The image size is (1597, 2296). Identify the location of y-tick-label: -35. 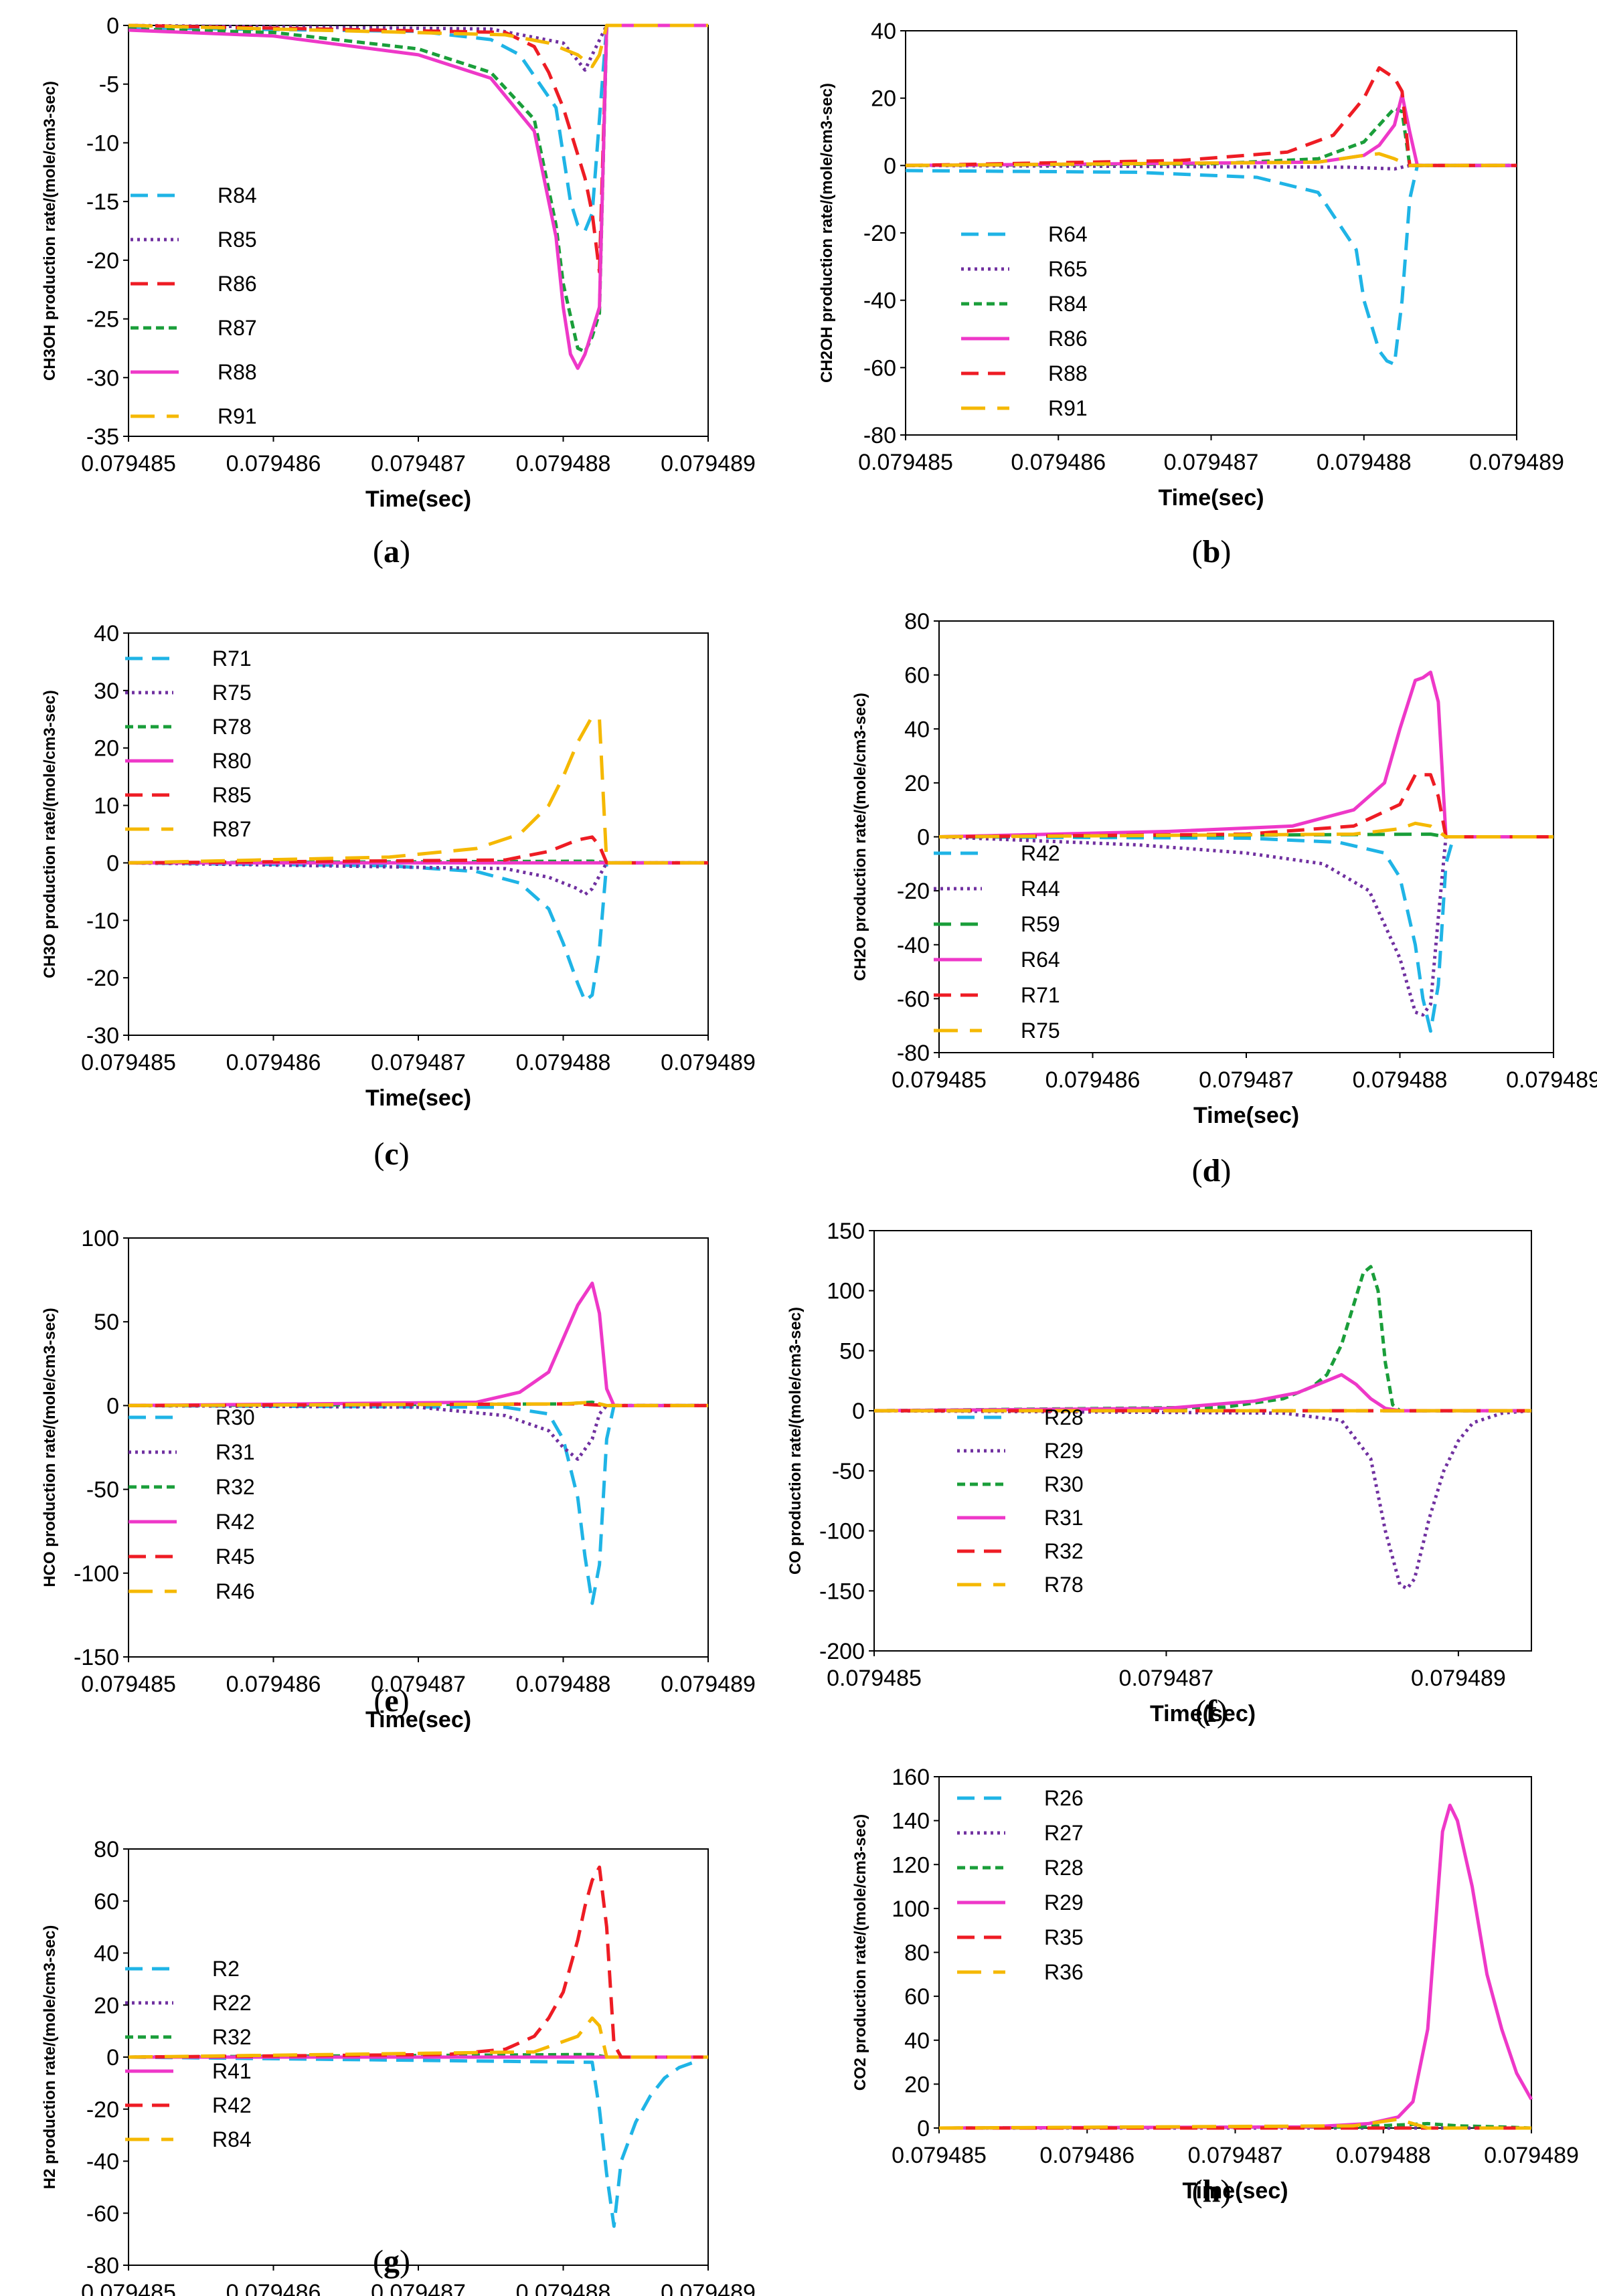
(102, 437).